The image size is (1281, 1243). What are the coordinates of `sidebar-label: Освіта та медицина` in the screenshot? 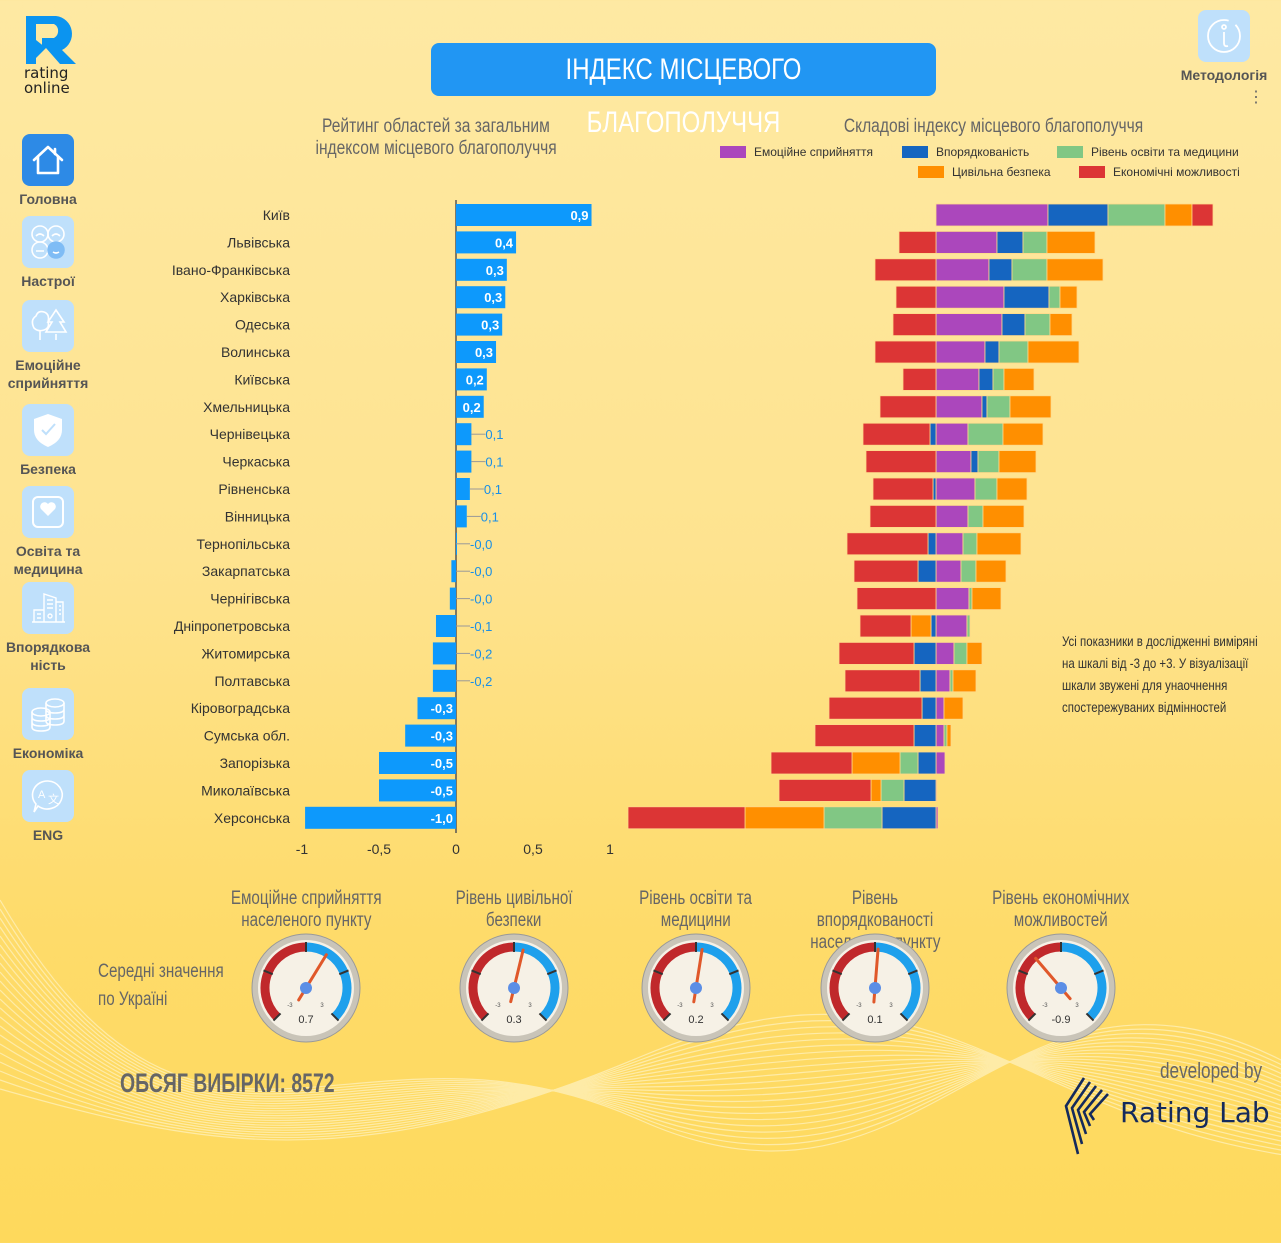 It's located at (48, 560).